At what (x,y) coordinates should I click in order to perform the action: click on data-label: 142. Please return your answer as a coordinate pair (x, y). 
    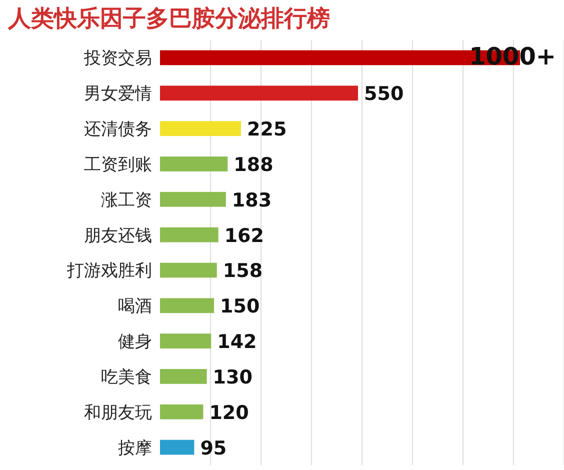
    Looking at the image, I should click on (237, 342).